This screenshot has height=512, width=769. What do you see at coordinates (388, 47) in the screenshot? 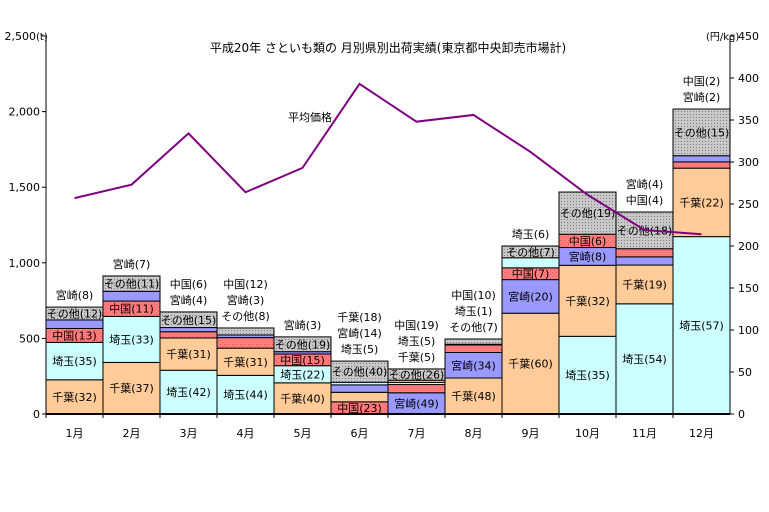
I see `chart-title: 平成20年 さといも類の 月別県別出荷実績(東京都中央卸売市場計)` at bounding box center [388, 47].